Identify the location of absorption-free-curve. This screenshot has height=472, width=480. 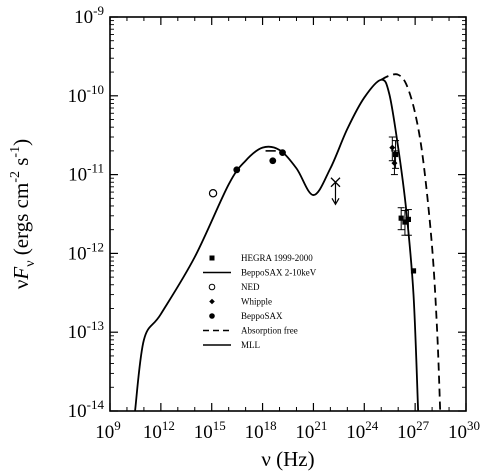
(411, 242).